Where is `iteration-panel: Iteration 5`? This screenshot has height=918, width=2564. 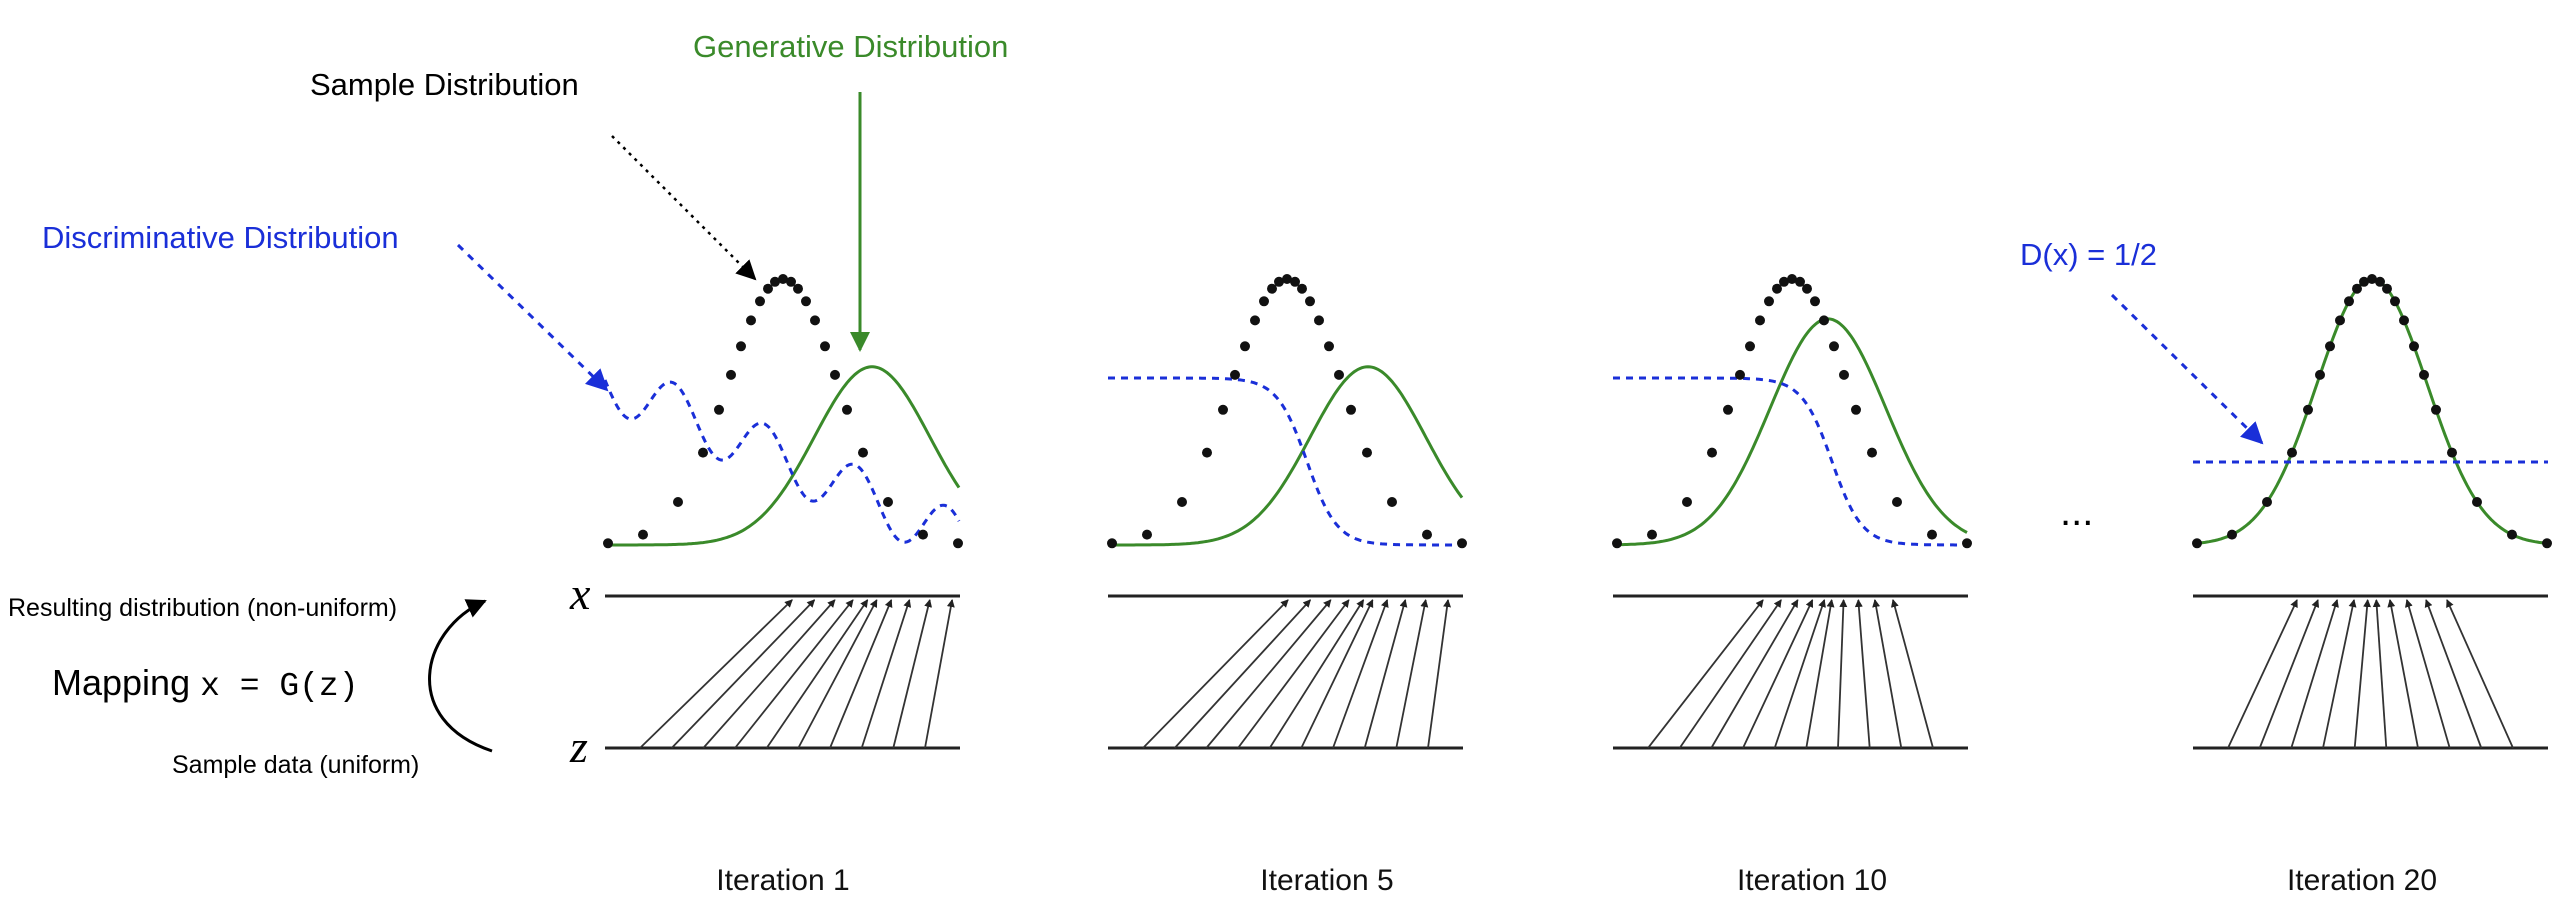 iteration-panel: Iteration 5 is located at coordinates (1287, 585).